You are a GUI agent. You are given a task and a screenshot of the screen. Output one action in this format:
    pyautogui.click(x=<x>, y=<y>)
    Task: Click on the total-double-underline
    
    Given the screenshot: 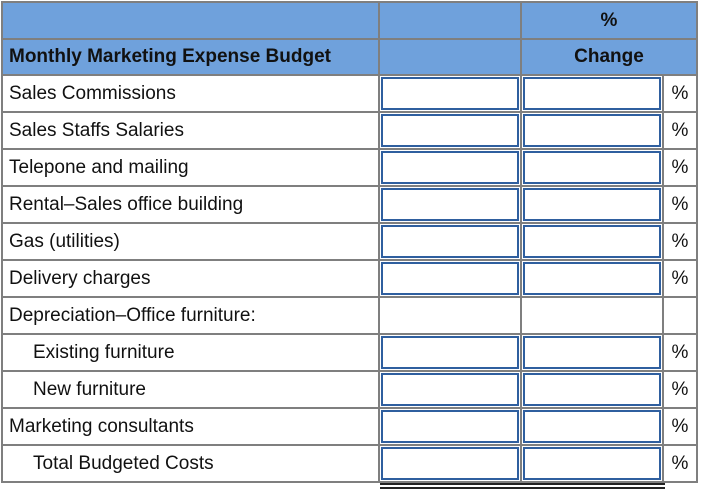 What is the action you would take?
    pyautogui.click(x=522, y=486)
    